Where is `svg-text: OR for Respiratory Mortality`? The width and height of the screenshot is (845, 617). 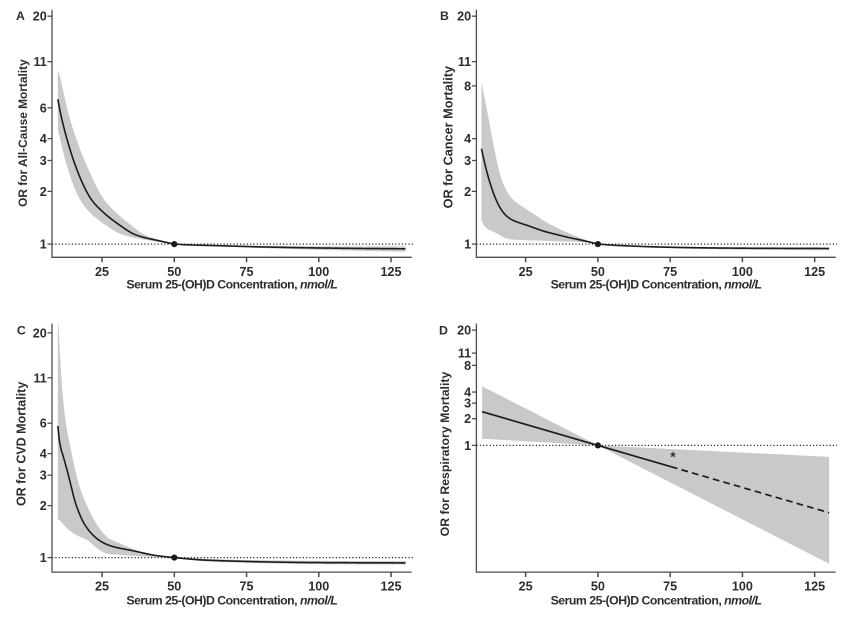
svg-text: OR for Respiratory Mortality is located at coordinates (445, 454).